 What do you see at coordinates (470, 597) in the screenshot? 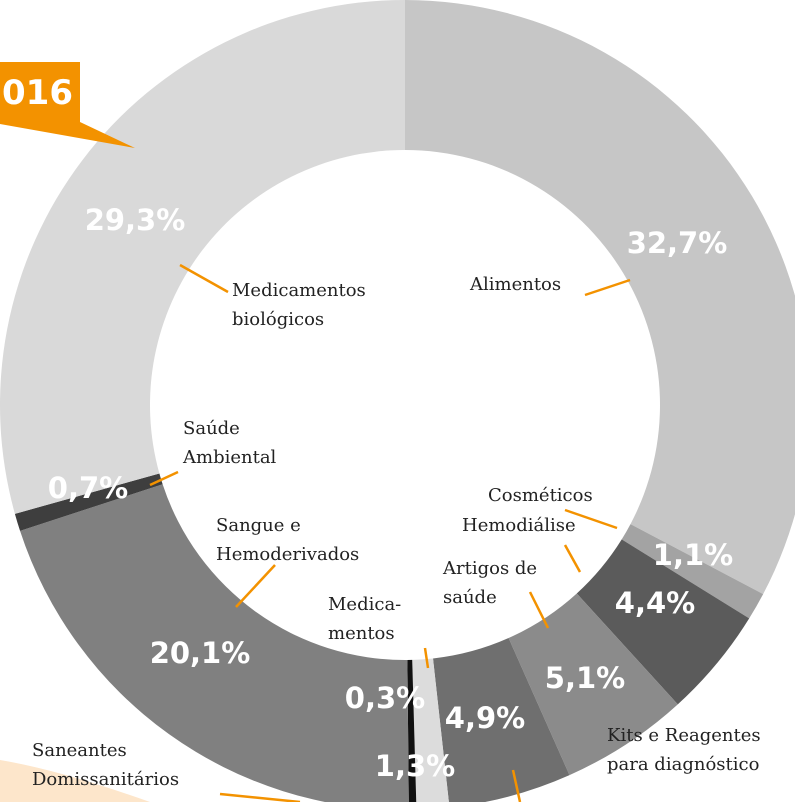
I see `category-label-line: saúde` at bounding box center [470, 597].